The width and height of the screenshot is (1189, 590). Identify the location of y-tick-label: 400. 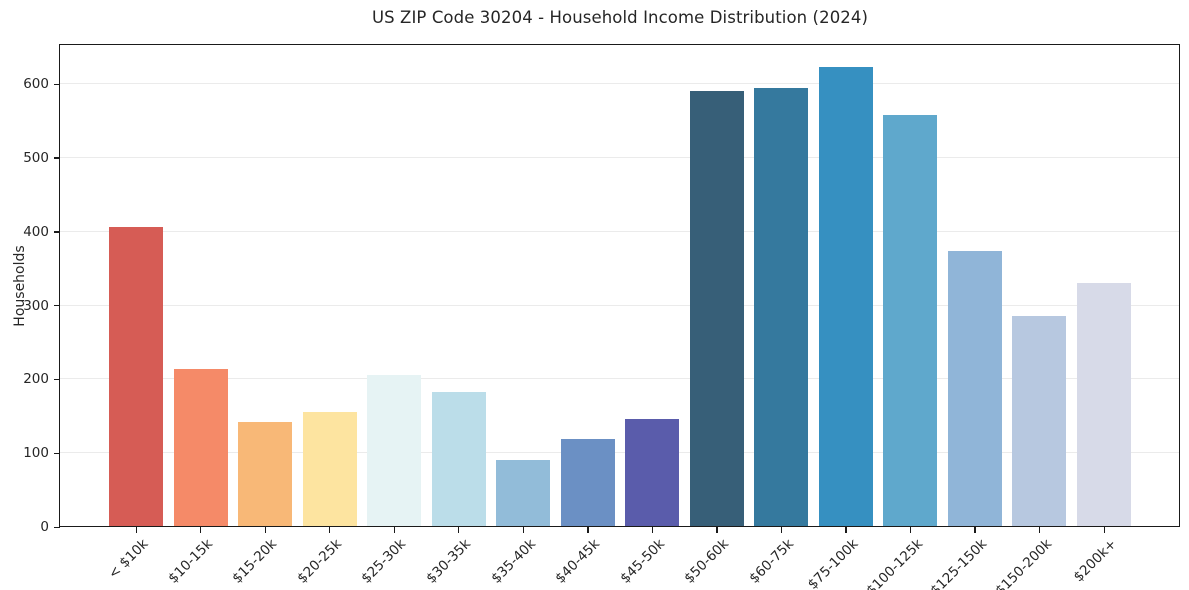
(36, 231).